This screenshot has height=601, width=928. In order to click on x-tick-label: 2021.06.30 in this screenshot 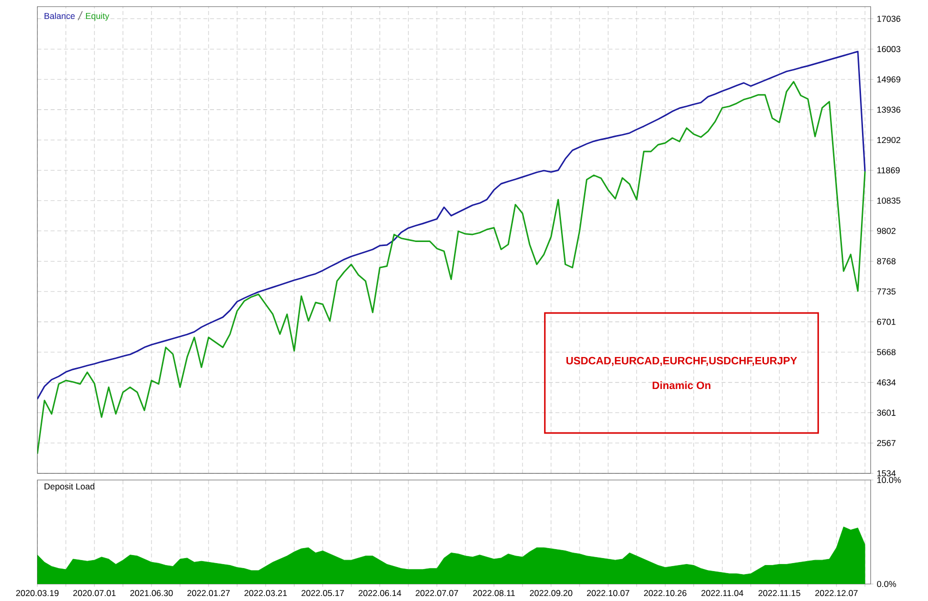, I will do `click(151, 593)`.